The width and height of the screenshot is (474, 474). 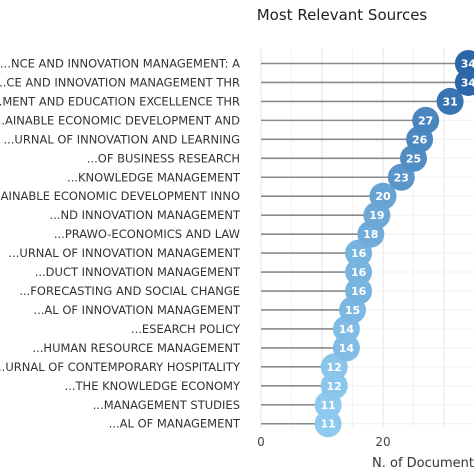 I want to click on y-tick-label: ...MANAGEMENT STUDIES, so click(x=166, y=405).